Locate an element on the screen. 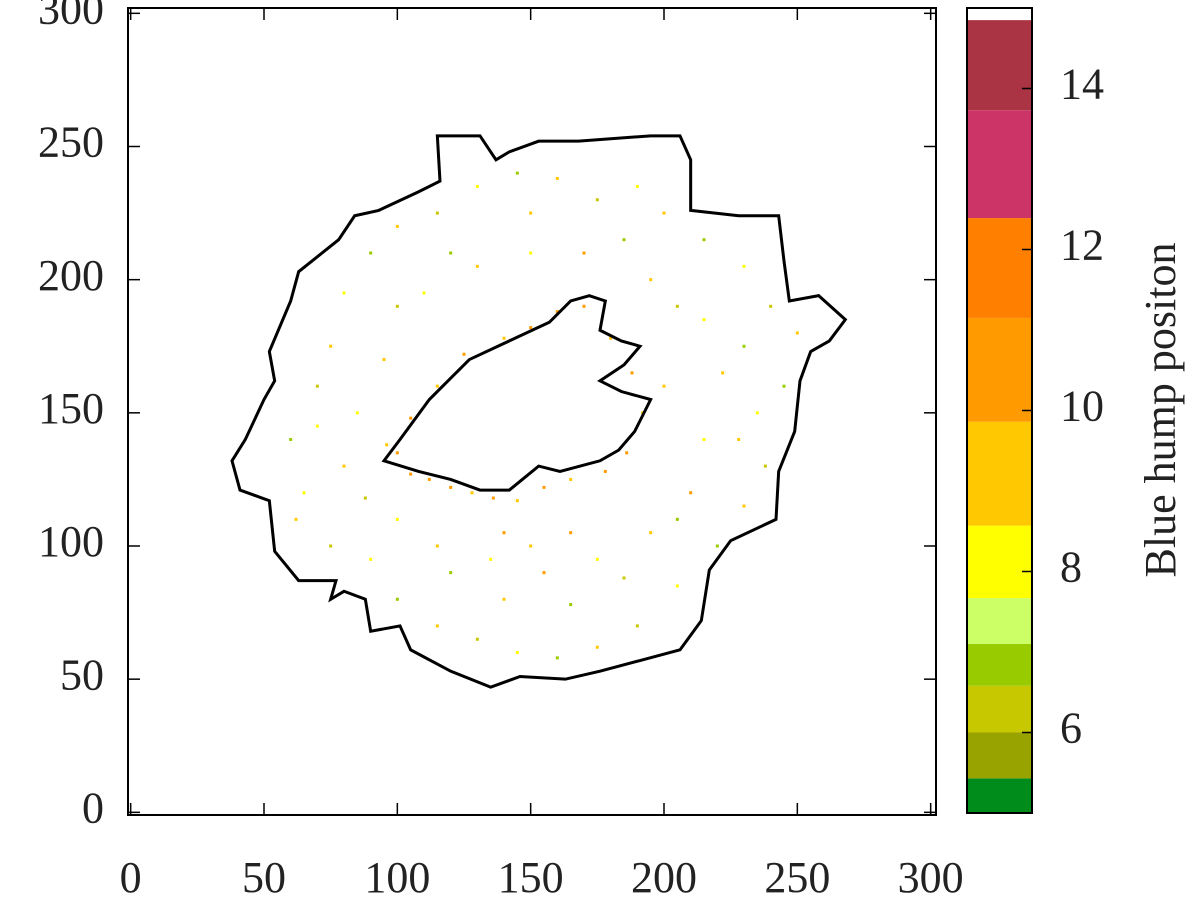 This screenshot has height=904, width=1200. y-tick-label: 0 is located at coordinates (93, 807).